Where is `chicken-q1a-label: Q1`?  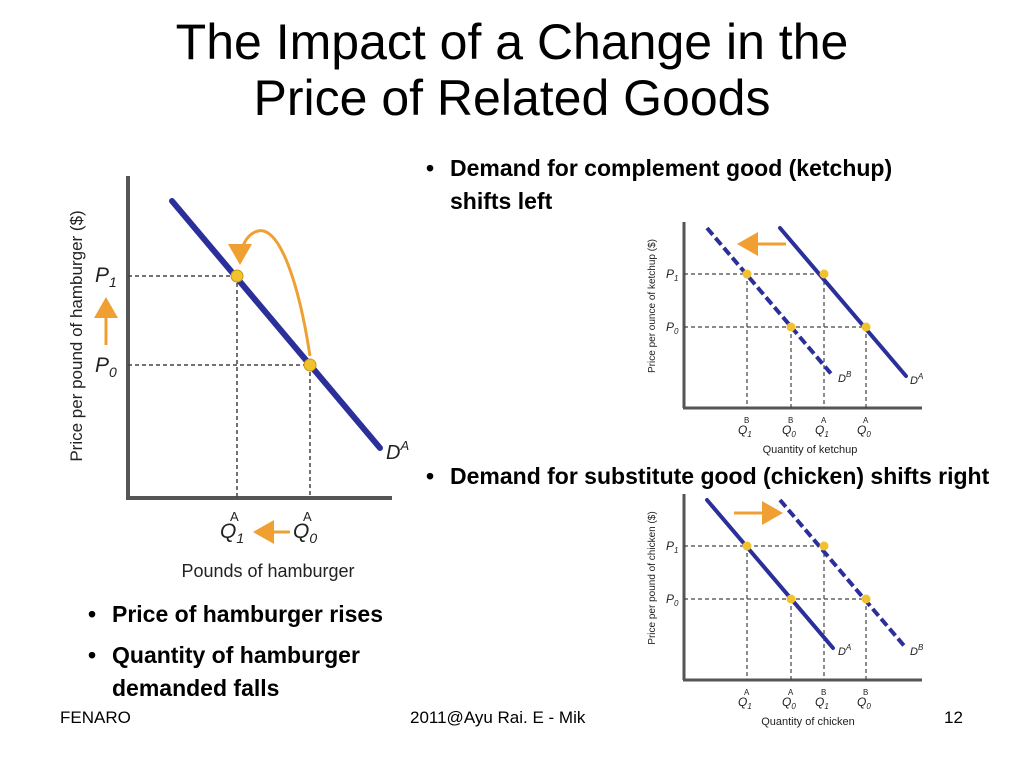 chicken-q1a-label: Q1 is located at coordinates (745, 703).